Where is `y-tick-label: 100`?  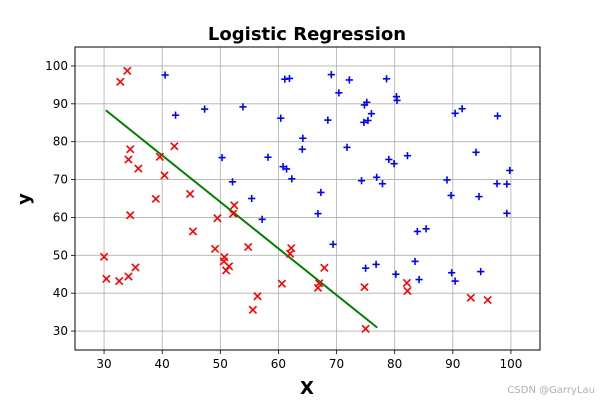 y-tick-label: 100 is located at coordinates (56, 66).